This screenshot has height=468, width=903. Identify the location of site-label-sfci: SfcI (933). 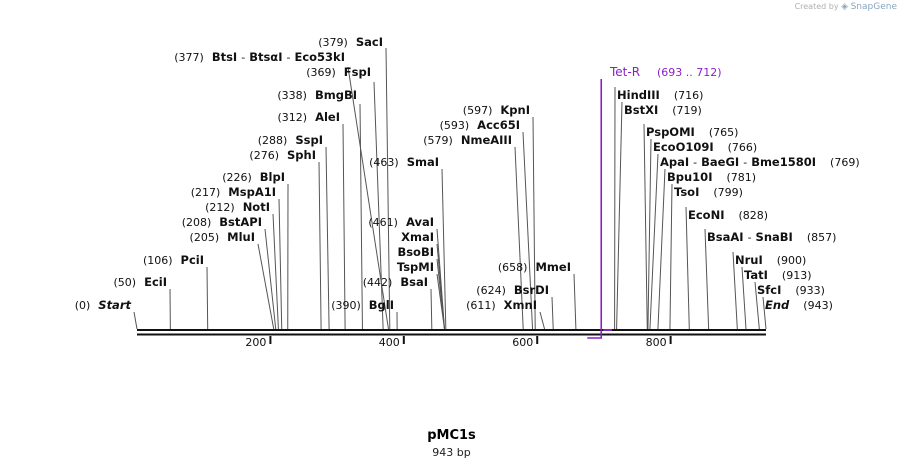
(791, 290).